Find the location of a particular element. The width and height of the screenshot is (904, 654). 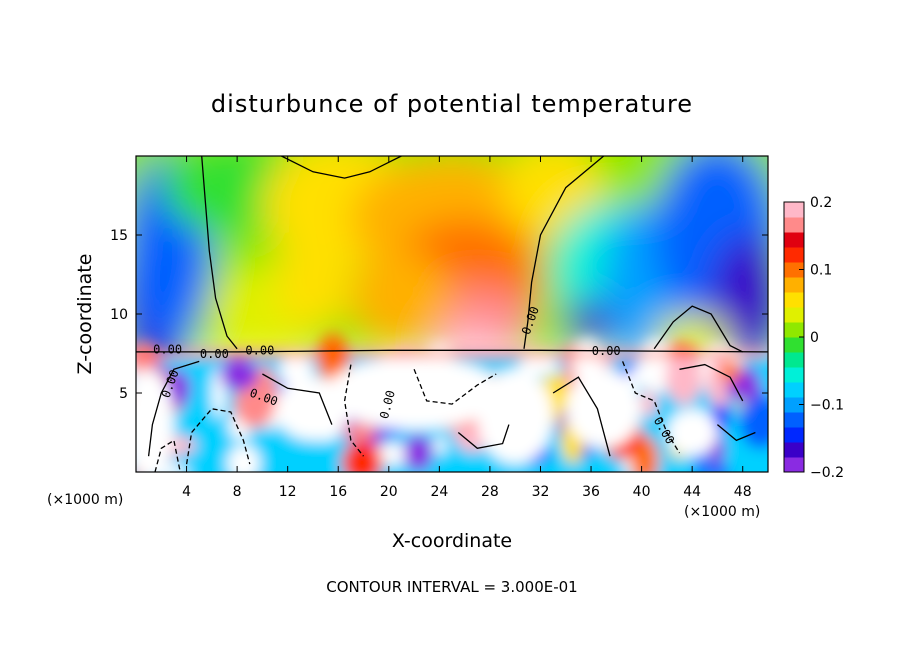

x-unit-label-left: (×1000 m) is located at coordinates (85, 500).